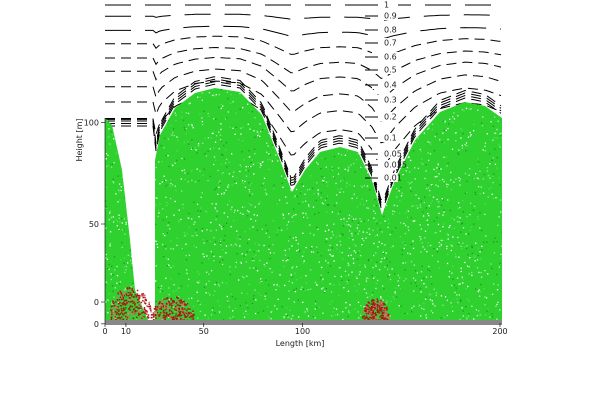 This screenshot has width=600, height=400. Describe the element at coordinates (395, 165) in the screenshot. I see `contour-label: 0.025` at that location.